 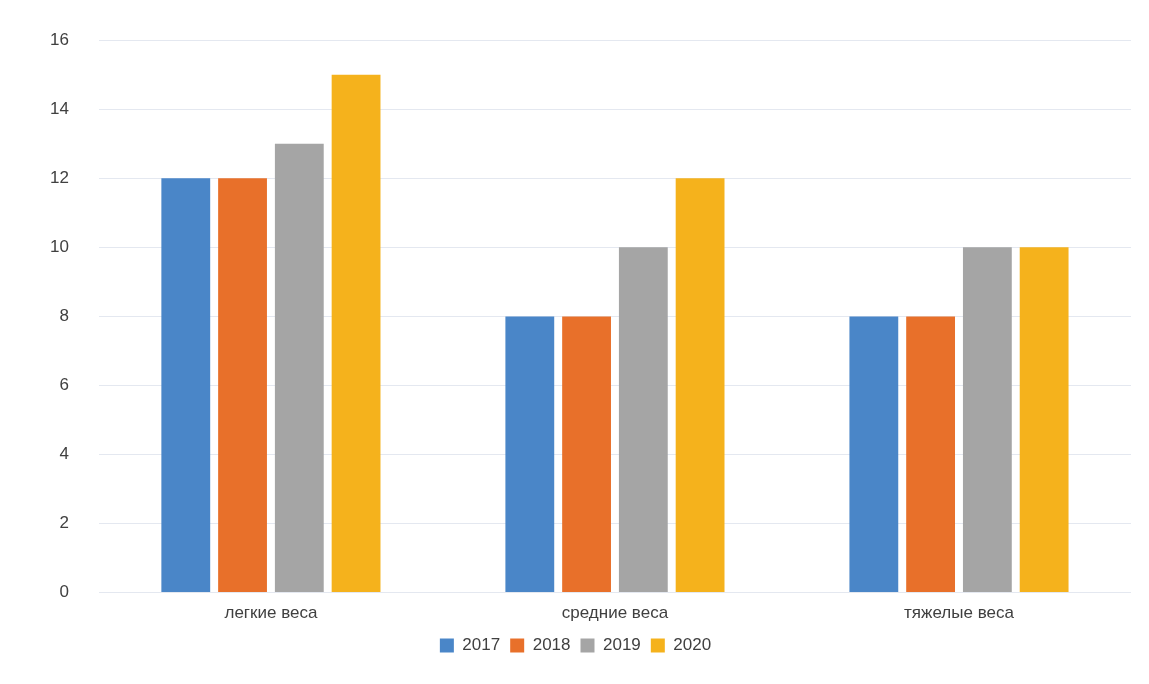 I want to click on x-tick-label: тяжелые веса, so click(x=959, y=613).